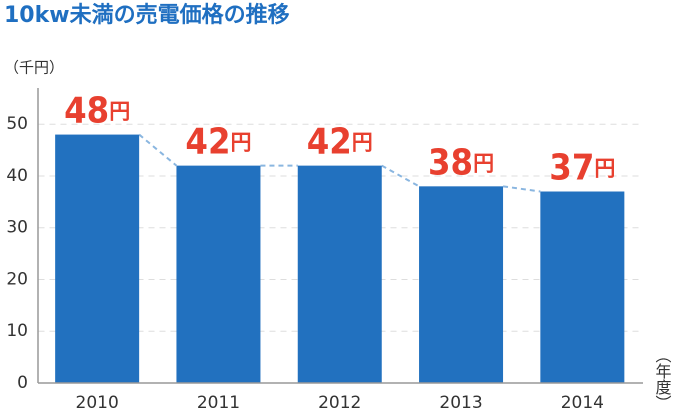 This screenshot has width=673, height=413. Describe the element at coordinates (339, 403) in the screenshot. I see `x-tick-label: 2012` at that location.